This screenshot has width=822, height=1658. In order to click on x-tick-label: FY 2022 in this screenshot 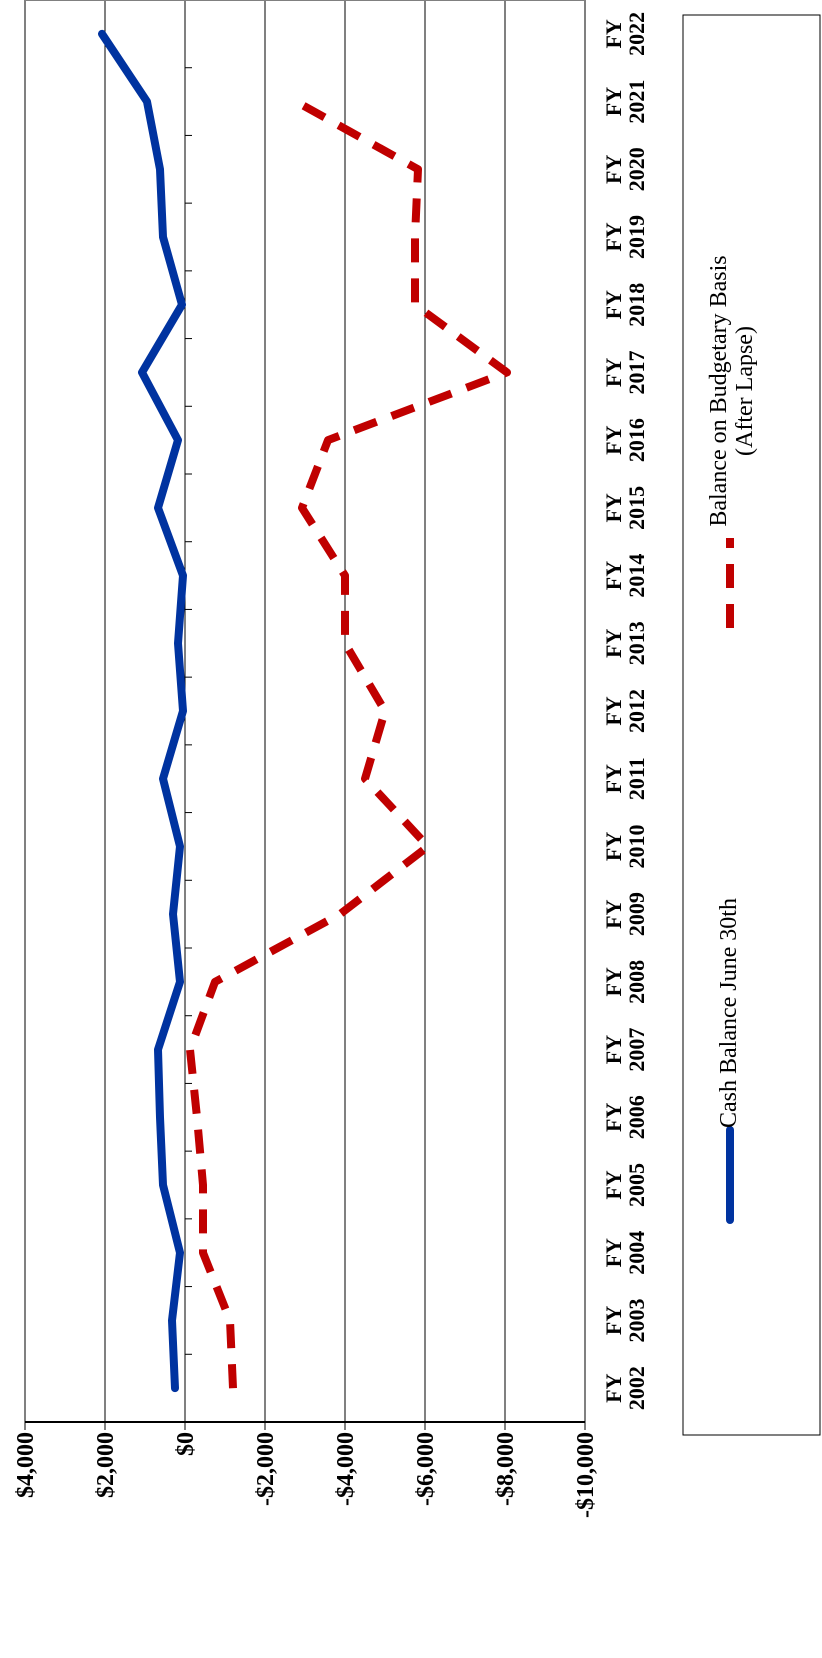, I will do `click(625, 33)`.